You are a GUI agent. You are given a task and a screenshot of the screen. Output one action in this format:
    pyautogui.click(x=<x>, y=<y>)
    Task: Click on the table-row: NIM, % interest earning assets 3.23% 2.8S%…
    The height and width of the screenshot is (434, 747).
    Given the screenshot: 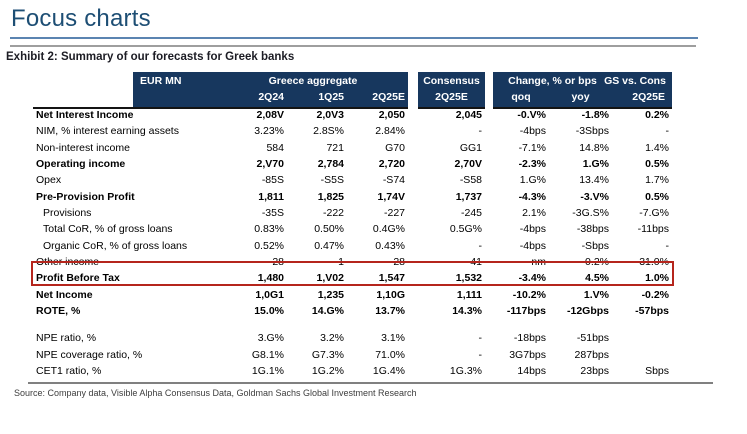 What is the action you would take?
    pyautogui.click(x=352, y=131)
    